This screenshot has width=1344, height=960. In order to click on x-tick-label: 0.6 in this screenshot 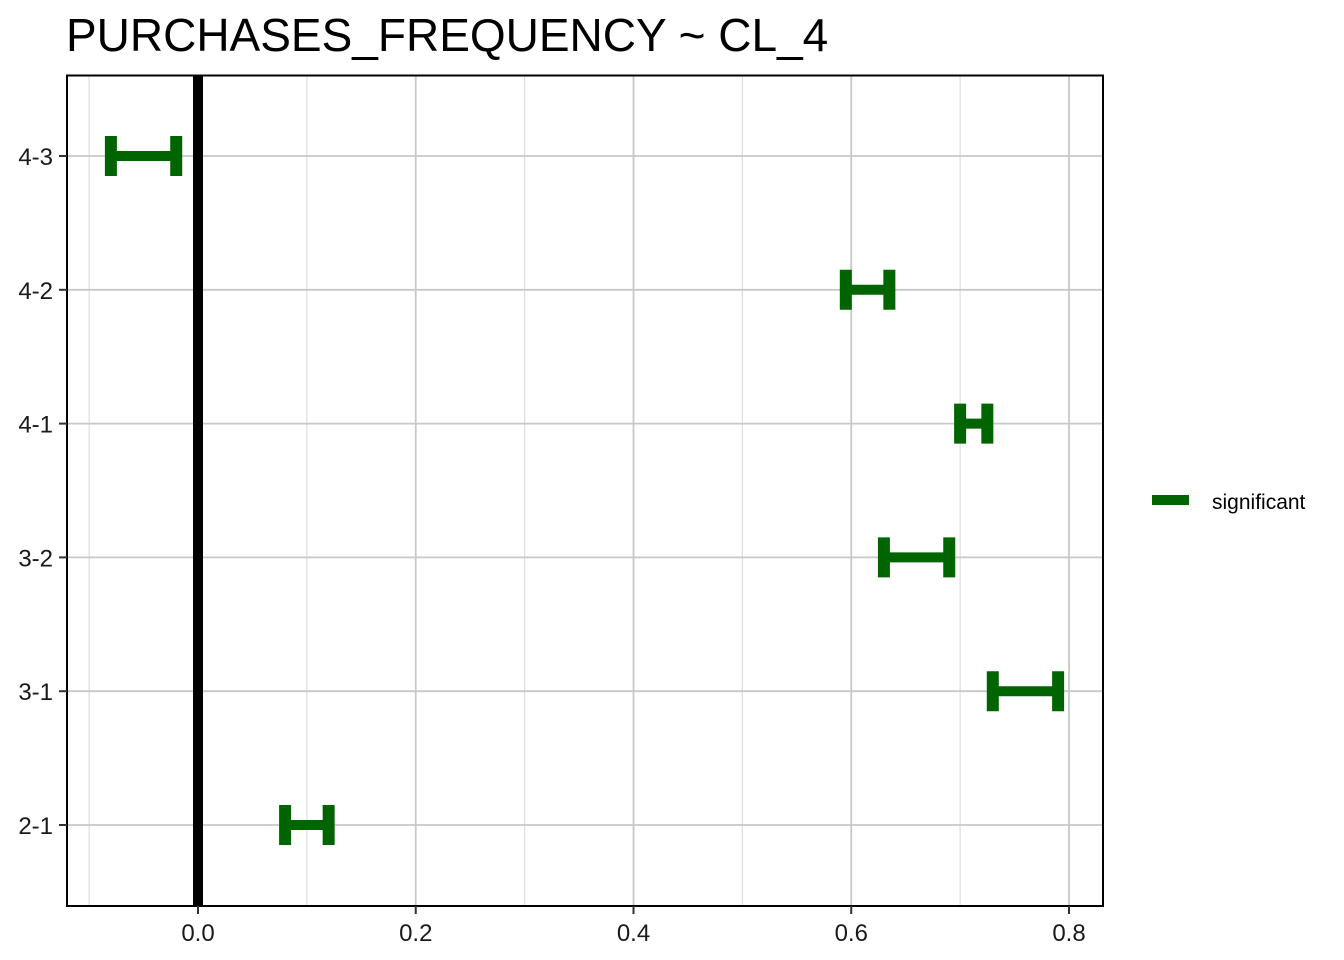, I will do `click(851, 933)`.